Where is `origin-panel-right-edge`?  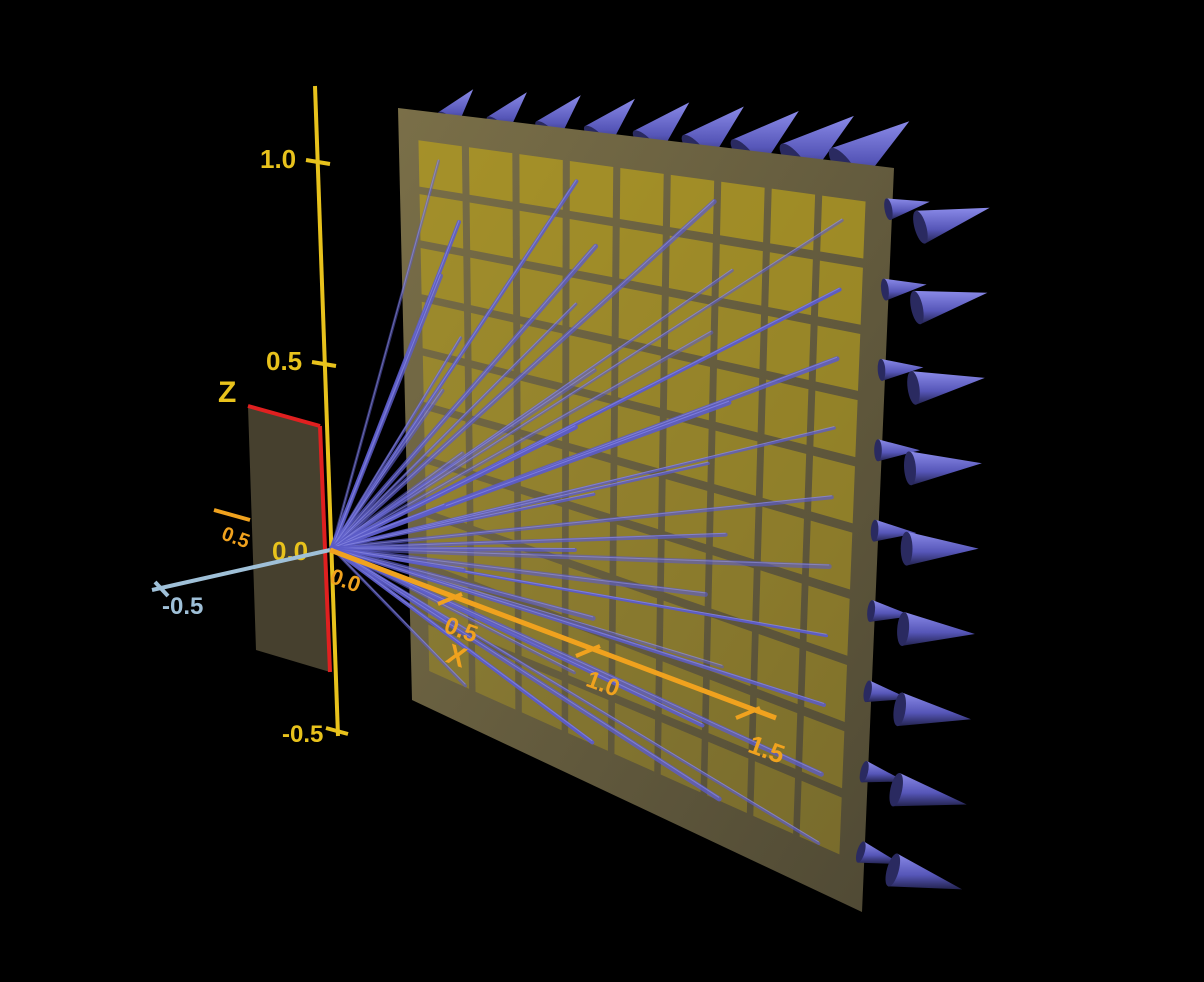
origin-panel-right-edge is located at coordinates (325, 549).